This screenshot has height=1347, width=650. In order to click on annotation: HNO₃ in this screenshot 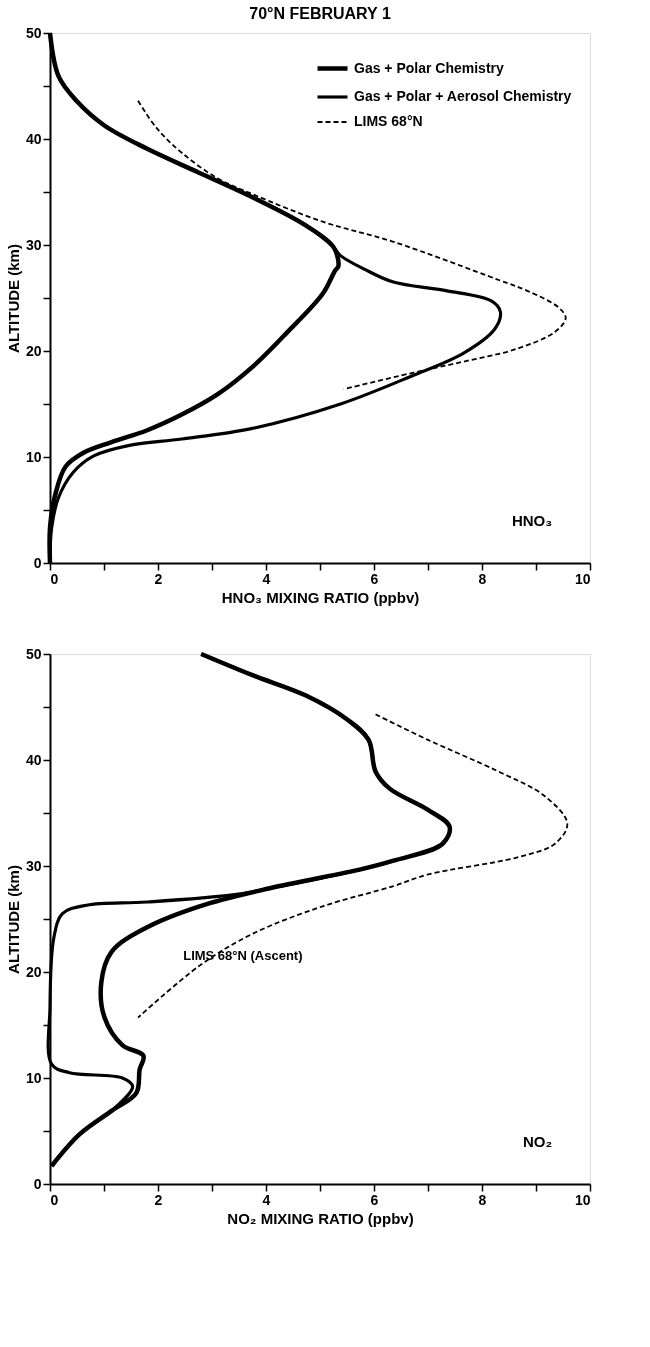, I will do `click(532, 520)`.